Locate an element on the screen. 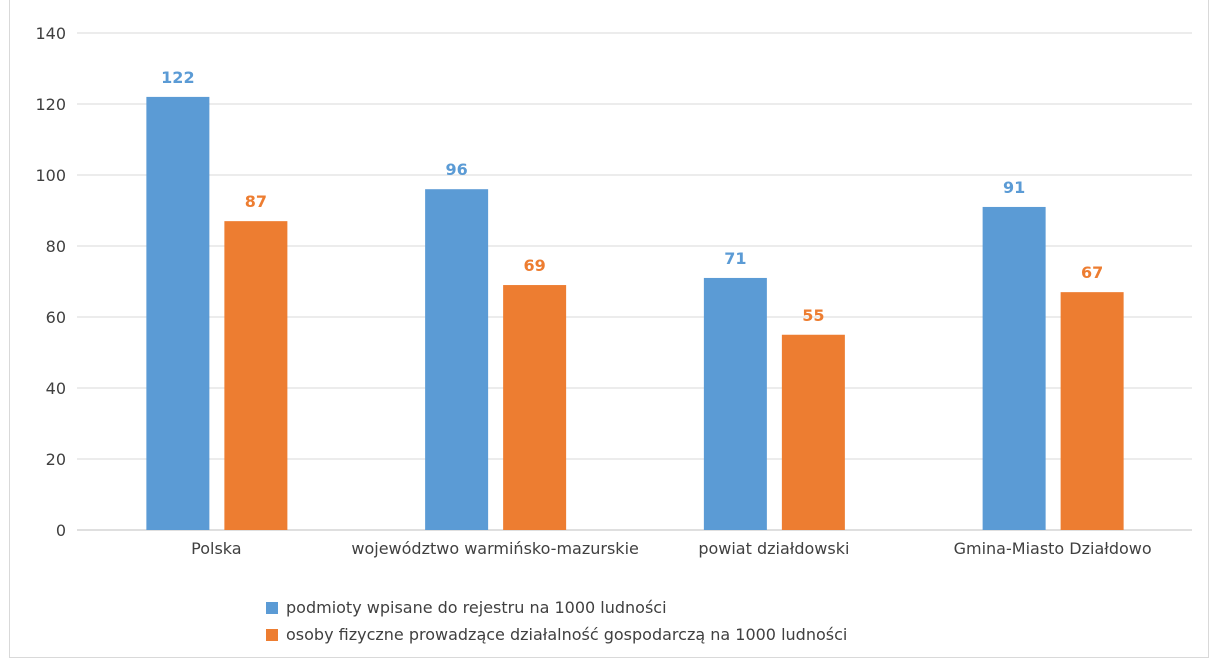  data-label-series-1: 96 is located at coordinates (456, 169).